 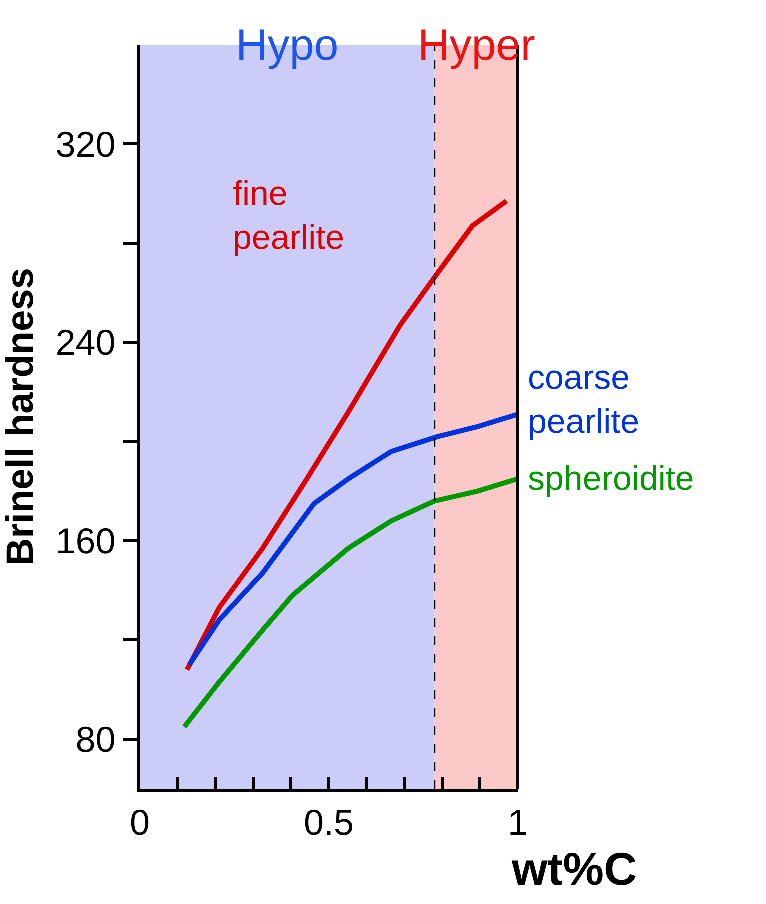 What do you see at coordinates (21, 417) in the screenshot?
I see `y-axis-title: Brinell hardness` at bounding box center [21, 417].